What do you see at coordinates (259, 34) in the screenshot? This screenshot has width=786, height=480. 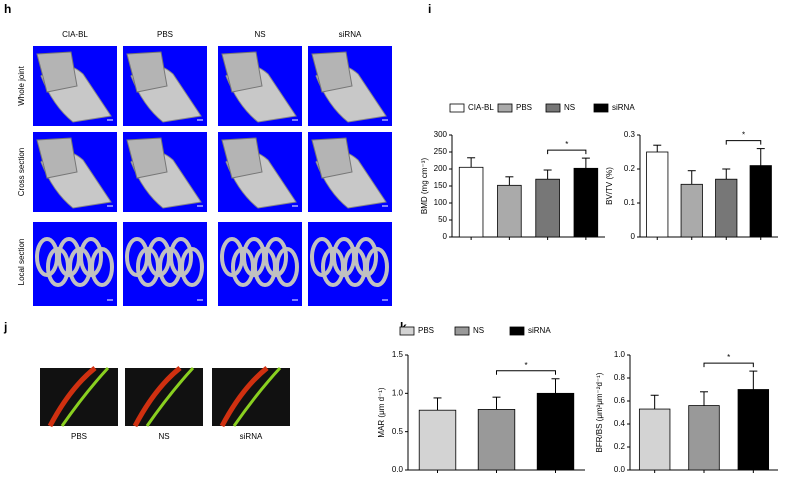 I see `column-label: NS` at bounding box center [259, 34].